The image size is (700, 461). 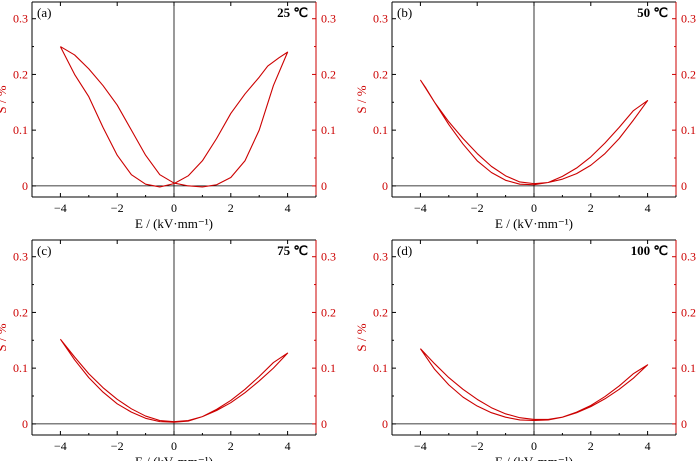 I want to click on panel-label: (b), so click(x=404, y=12).